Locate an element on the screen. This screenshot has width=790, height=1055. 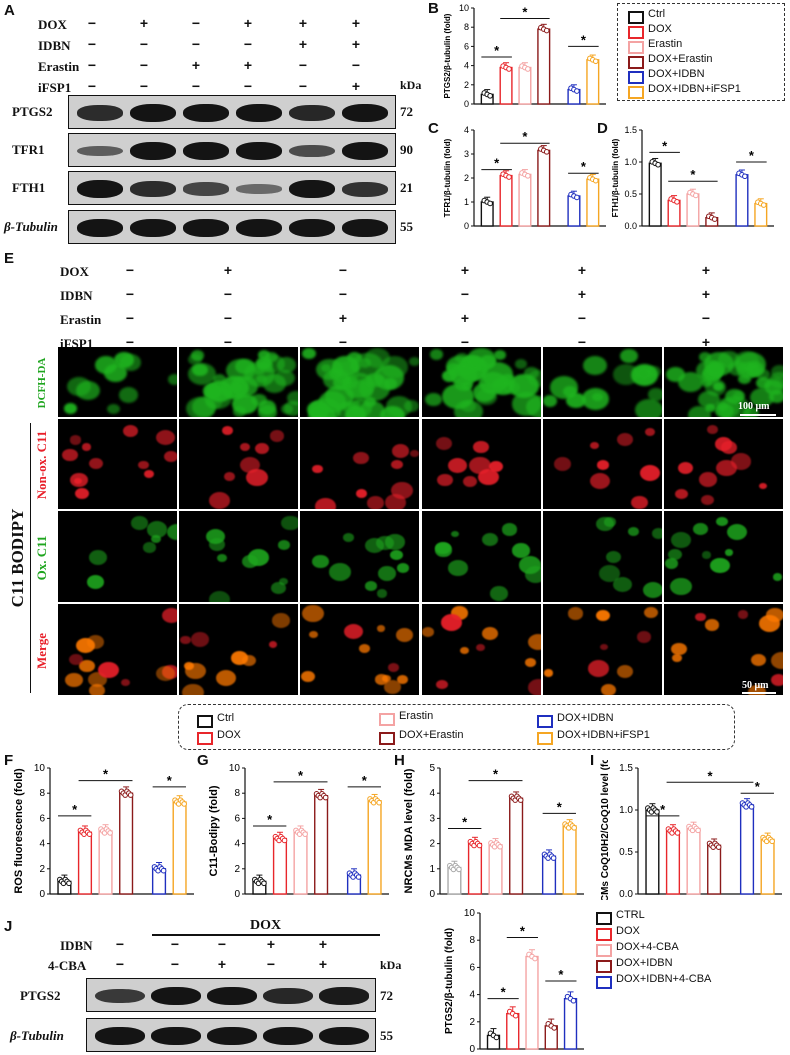
e-sign: − is located at coordinates (130, 318).